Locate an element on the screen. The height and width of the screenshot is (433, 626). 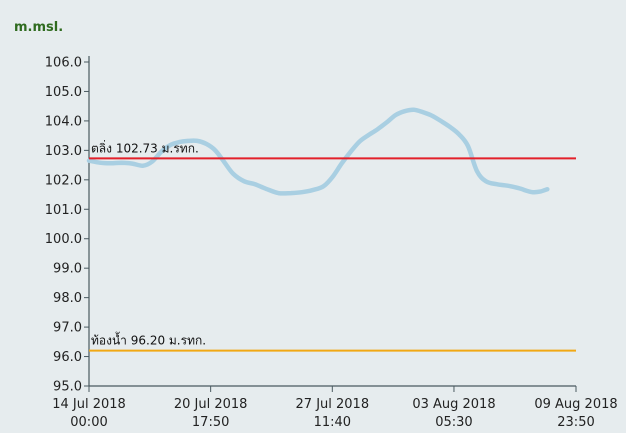
y-tick-label: 95.0 is located at coordinates (67, 387).